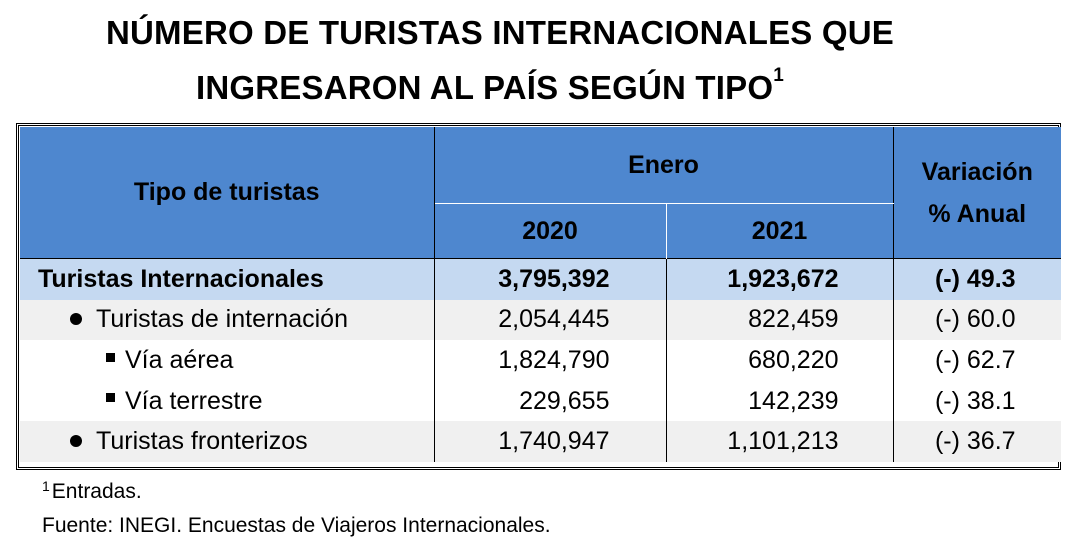 The height and width of the screenshot is (557, 1080). What do you see at coordinates (550, 231) in the screenshot?
I see `header-year-2020: 2020` at bounding box center [550, 231].